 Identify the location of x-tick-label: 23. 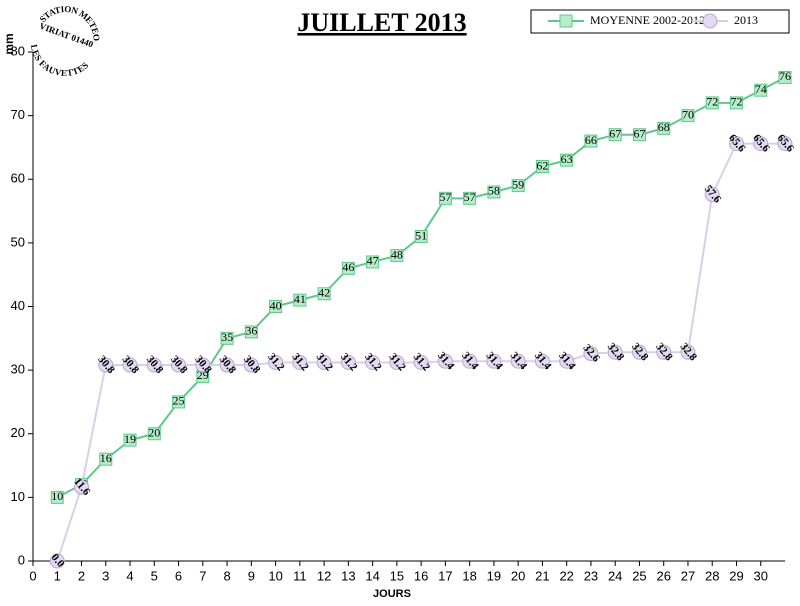
(591, 575).